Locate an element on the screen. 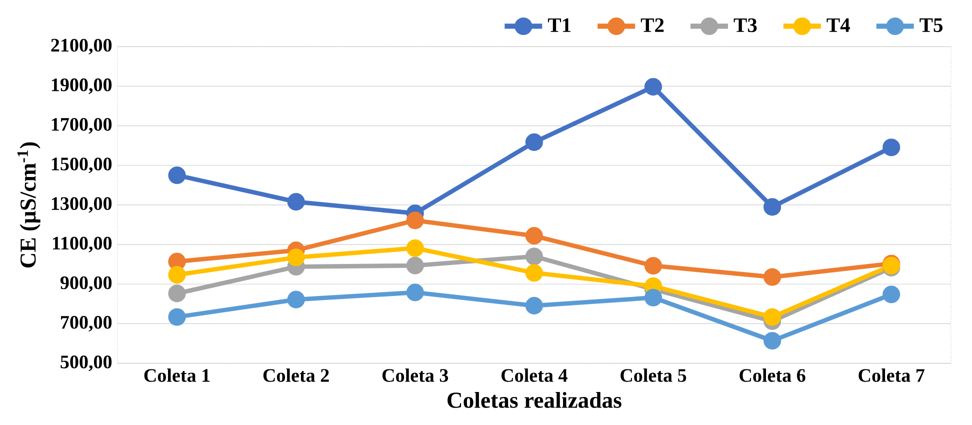 This screenshot has height=425, width=972. x-axis-title: Coletas realizadas is located at coordinates (535, 400).